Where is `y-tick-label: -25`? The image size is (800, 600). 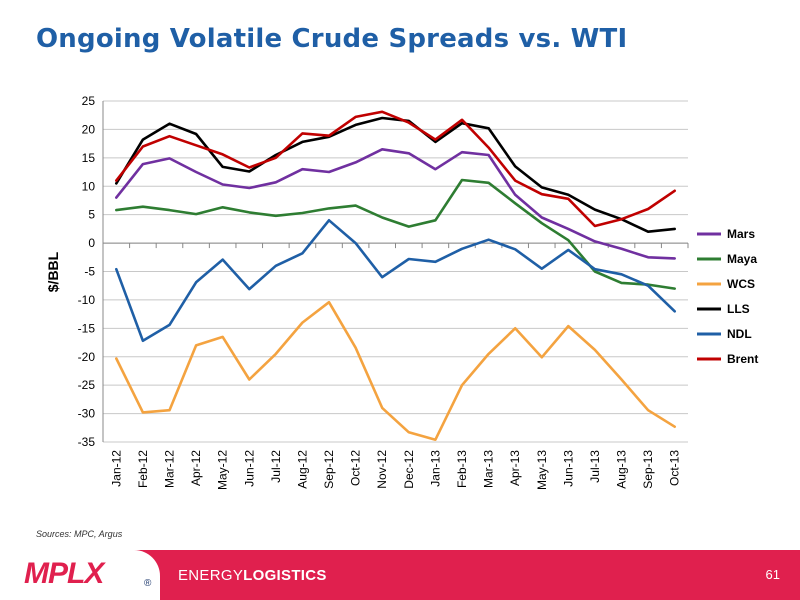 y-tick-label: -25 is located at coordinates (87, 385).